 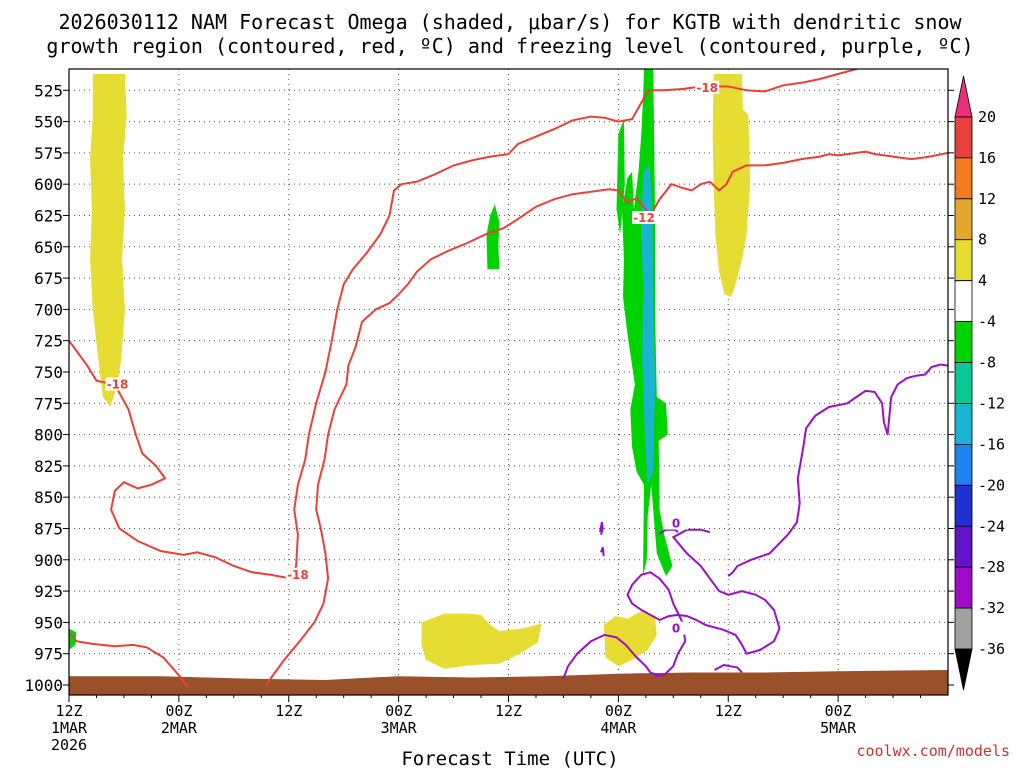 What do you see at coordinates (118, 385) in the screenshot?
I see `contour-label-red-18-west: -18` at bounding box center [118, 385].